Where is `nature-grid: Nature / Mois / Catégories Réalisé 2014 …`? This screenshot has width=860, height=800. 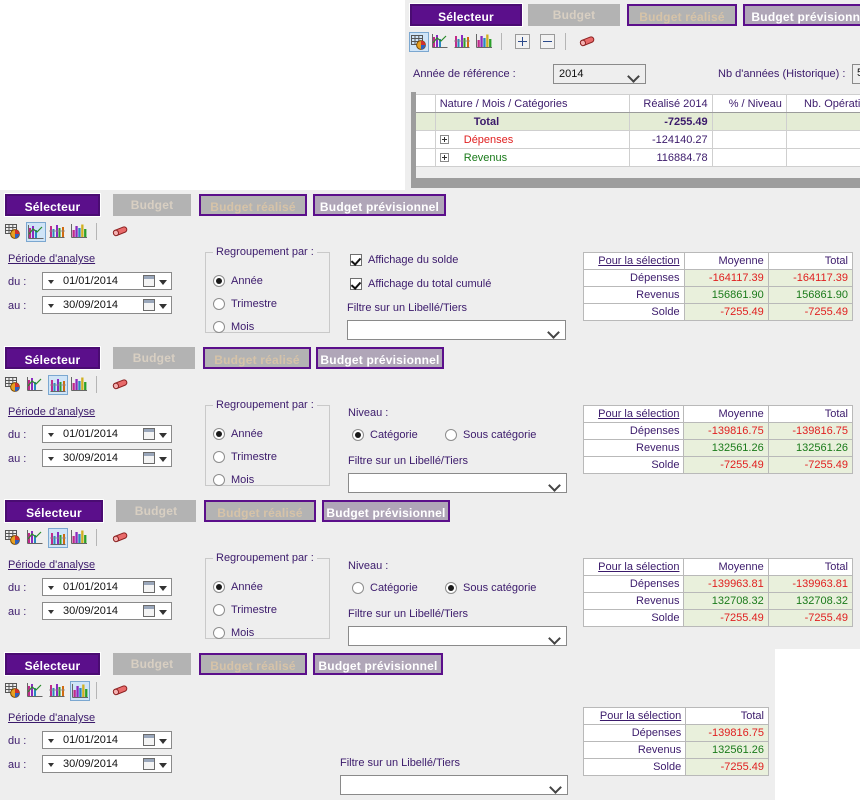 nature-grid: Nature / Mois / Catégories Réalisé 2014 … is located at coordinates (635, 130).